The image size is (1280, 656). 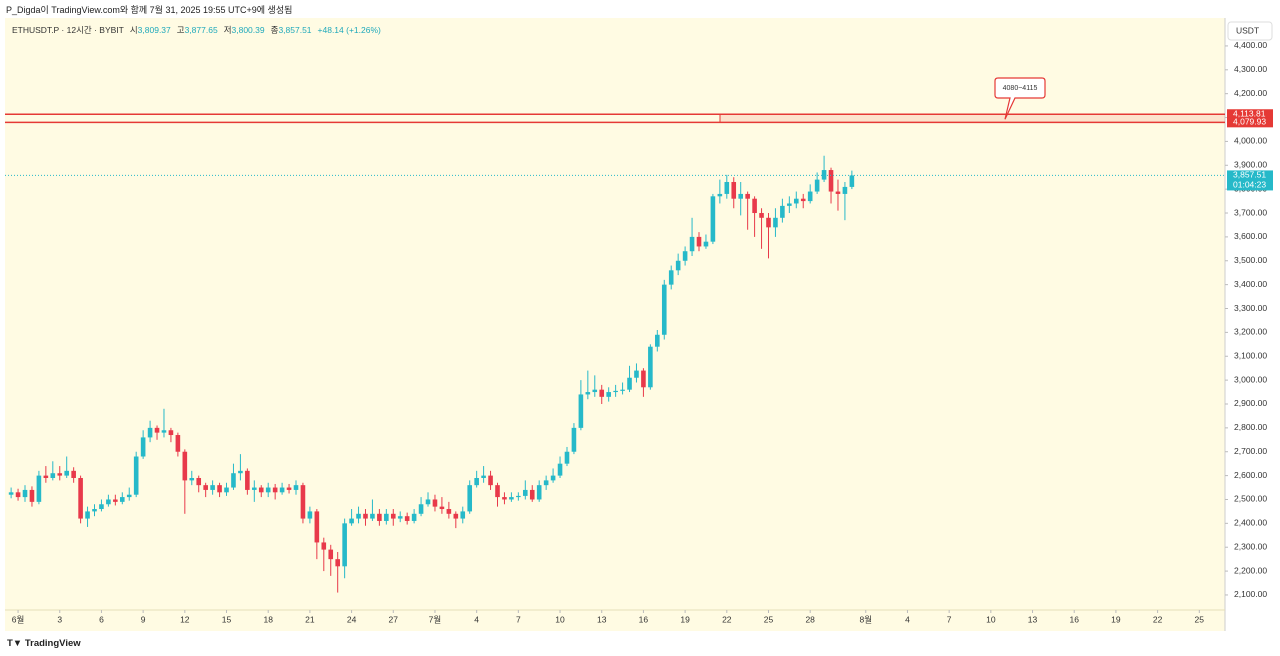 I want to click on level-label: 4,113.81, so click(x=1249, y=113).